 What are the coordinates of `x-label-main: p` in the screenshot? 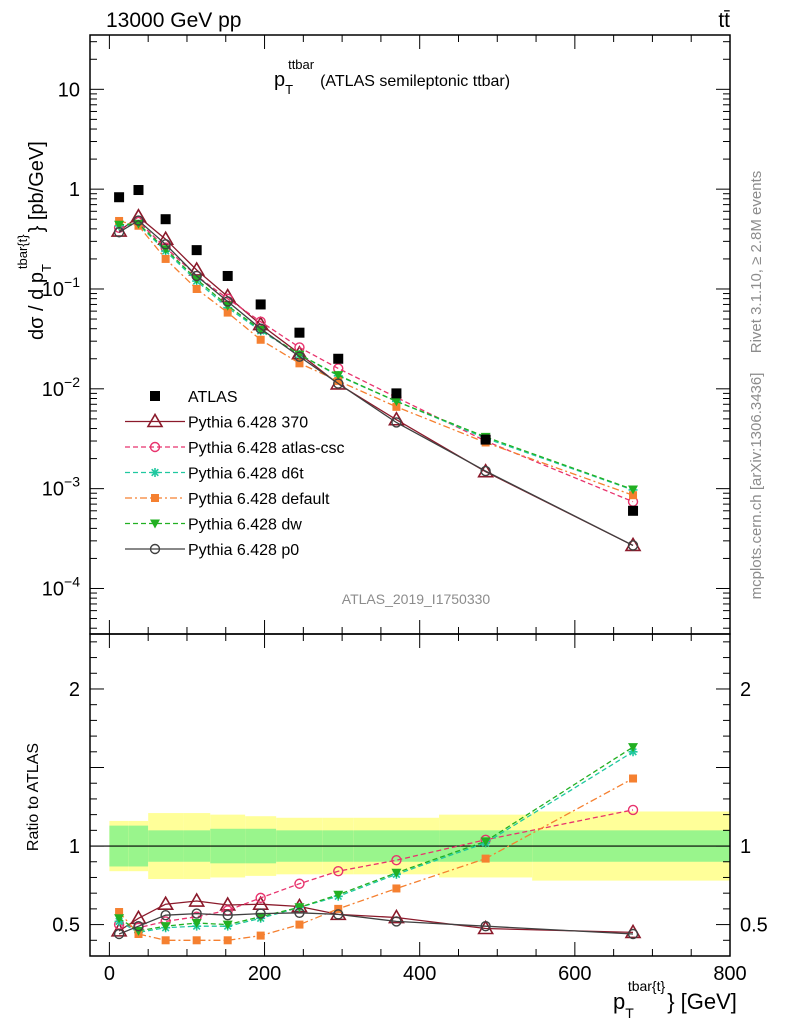 It's located at (619, 1001).